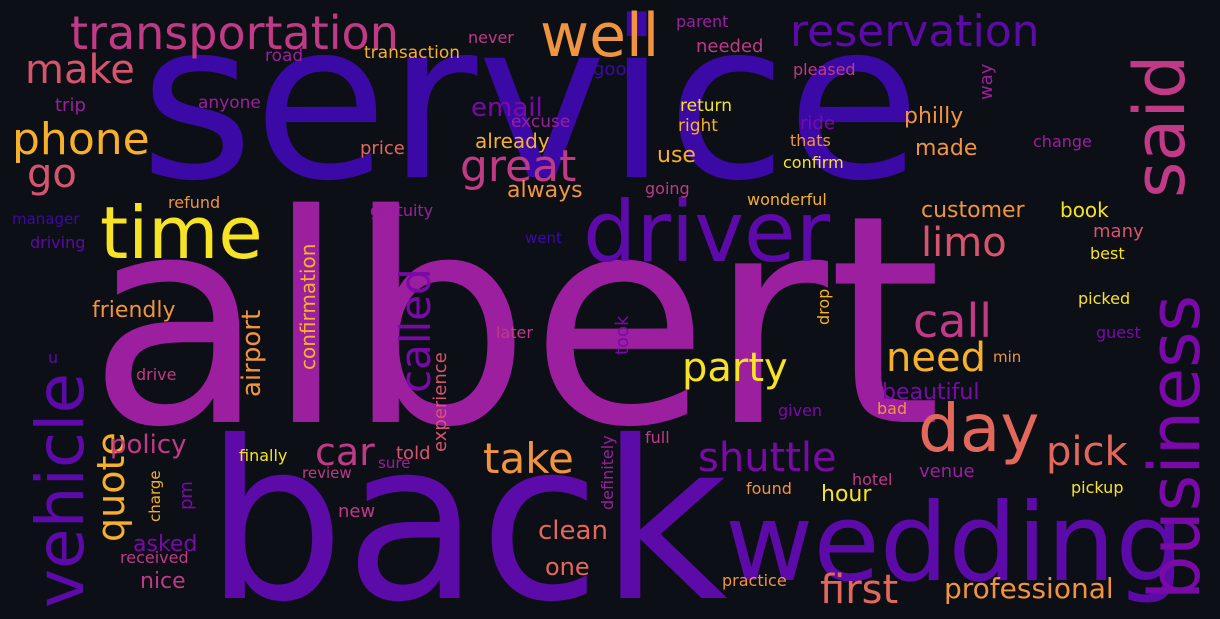  What do you see at coordinates (181, 233) in the screenshot?
I see `word-time: time` at bounding box center [181, 233].